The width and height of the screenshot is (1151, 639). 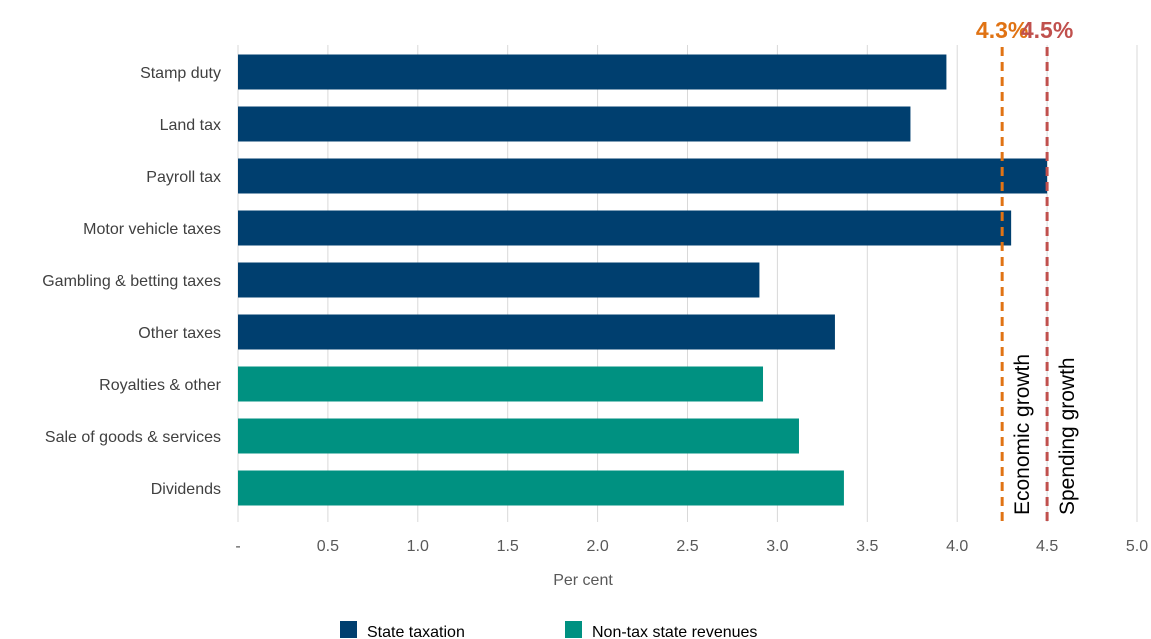 I want to click on category-label: Land tax, so click(x=190, y=125).